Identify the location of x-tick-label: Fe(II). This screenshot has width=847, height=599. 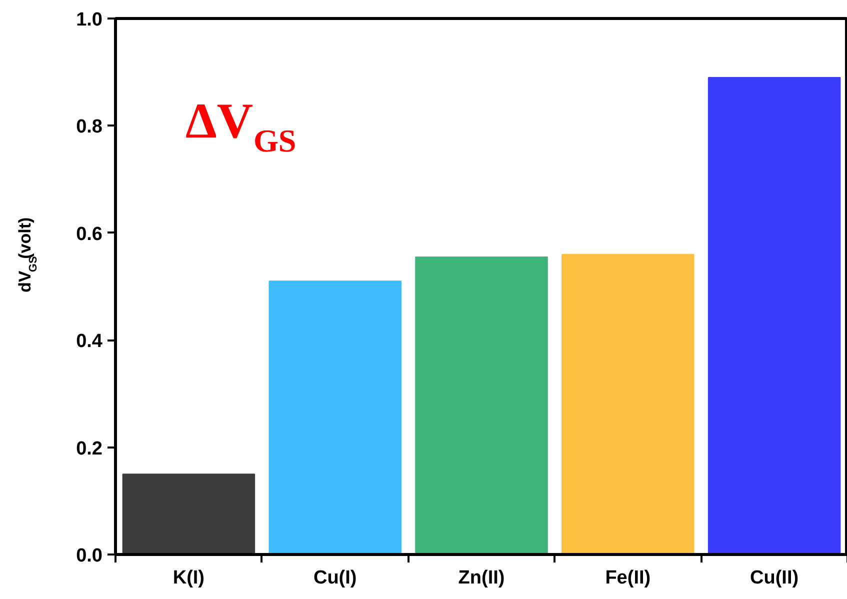
(628, 578).